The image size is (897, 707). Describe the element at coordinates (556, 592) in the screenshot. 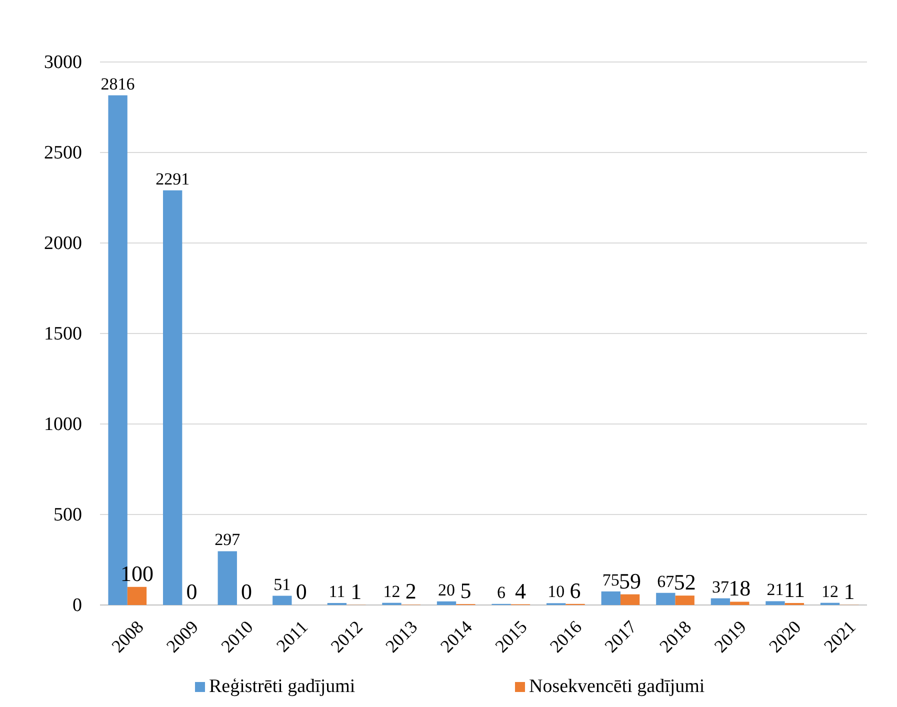

I see `data-label: 10` at that location.